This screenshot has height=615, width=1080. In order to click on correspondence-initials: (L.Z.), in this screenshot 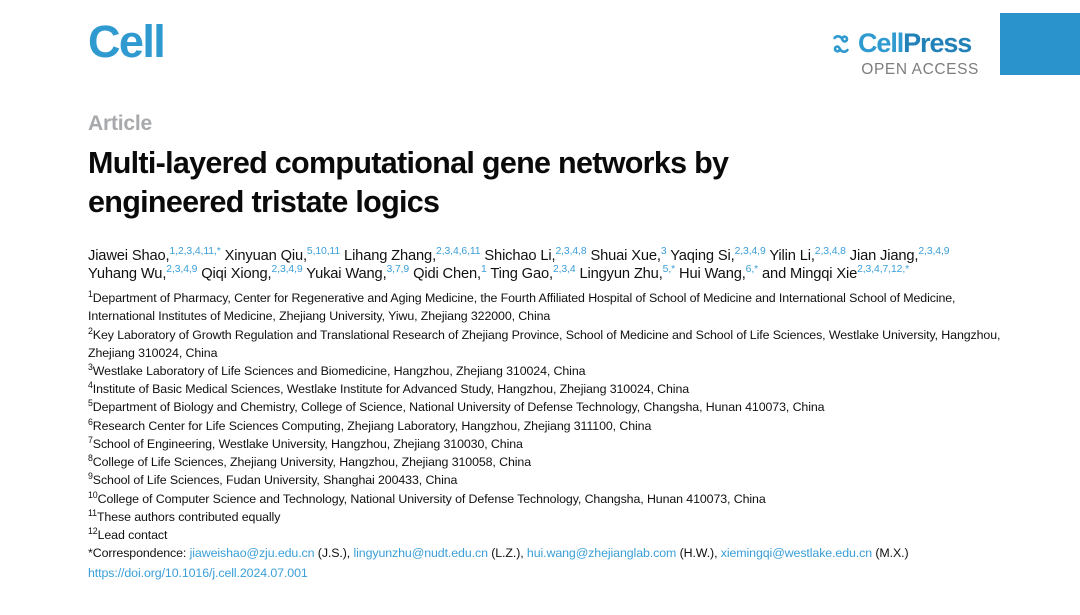, I will do `click(507, 553)`.